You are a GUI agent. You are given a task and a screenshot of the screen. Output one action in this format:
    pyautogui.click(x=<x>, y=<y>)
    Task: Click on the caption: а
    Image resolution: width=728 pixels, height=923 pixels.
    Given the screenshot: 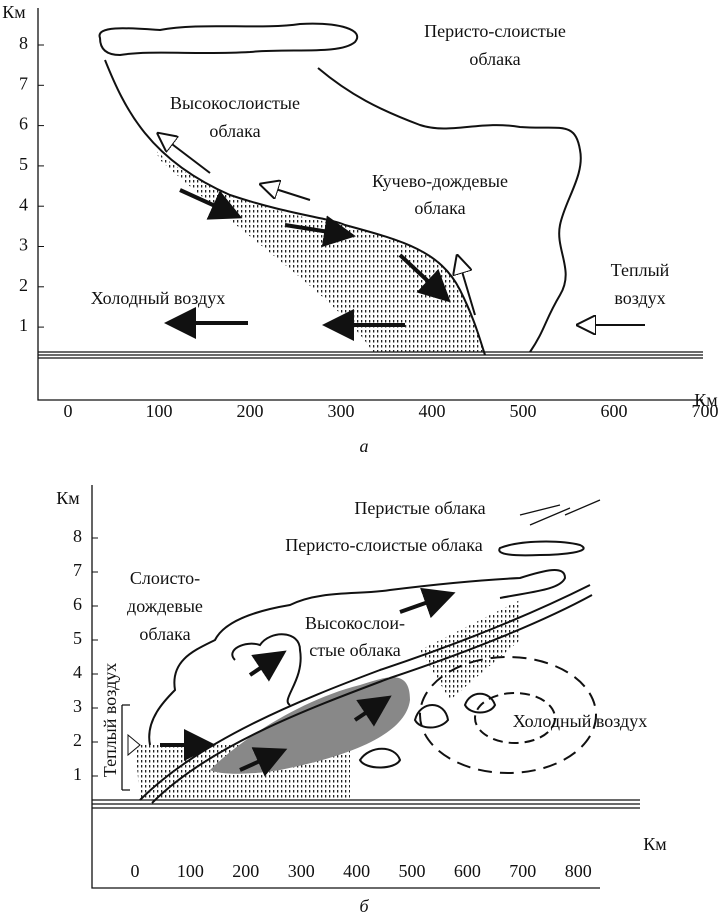 What is the action you would take?
    pyautogui.click(x=364, y=446)
    